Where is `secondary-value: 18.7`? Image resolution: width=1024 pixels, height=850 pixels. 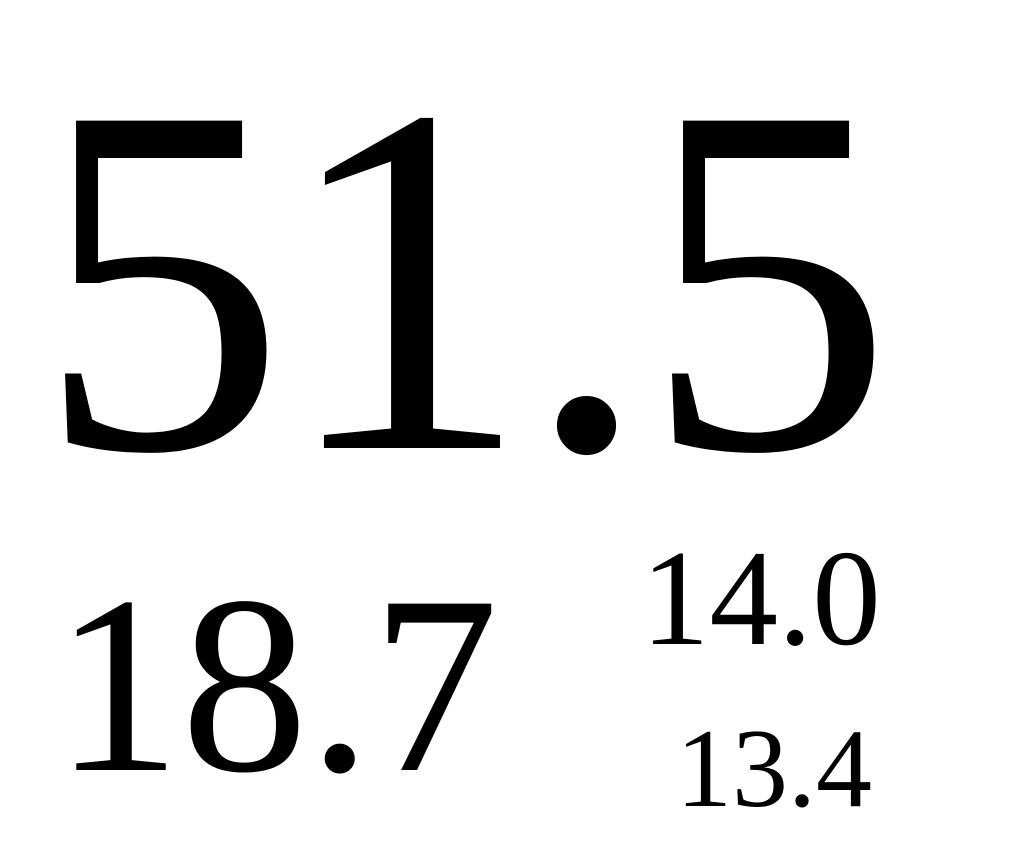
secondary-value: 18.7 is located at coordinates (276, 684).